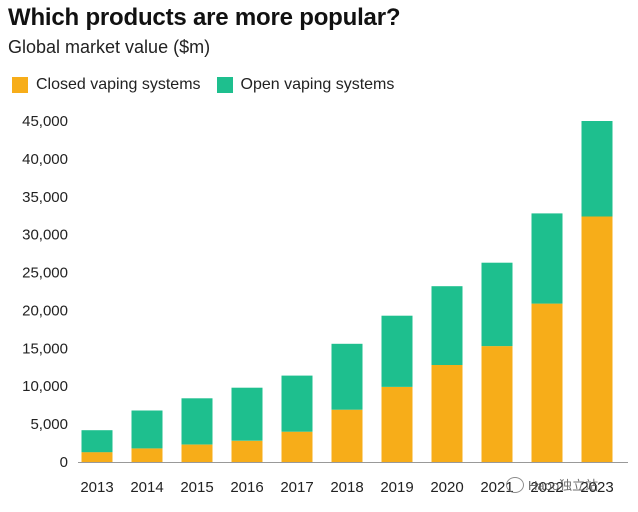  What do you see at coordinates (246, 487) in the screenshot?
I see `x-tick-label: 2016` at bounding box center [246, 487].